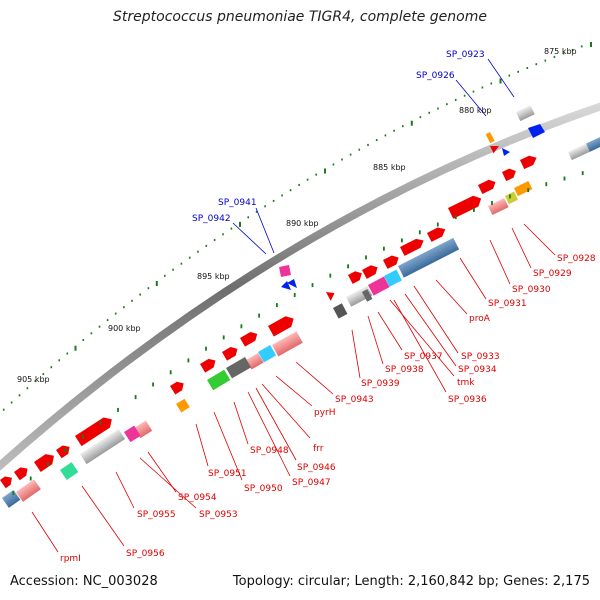 Image resolution: width=600 pixels, height=600 pixels. Describe the element at coordinates (263, 489) in the screenshot. I see `label-sp0950: SP_0950` at that location.